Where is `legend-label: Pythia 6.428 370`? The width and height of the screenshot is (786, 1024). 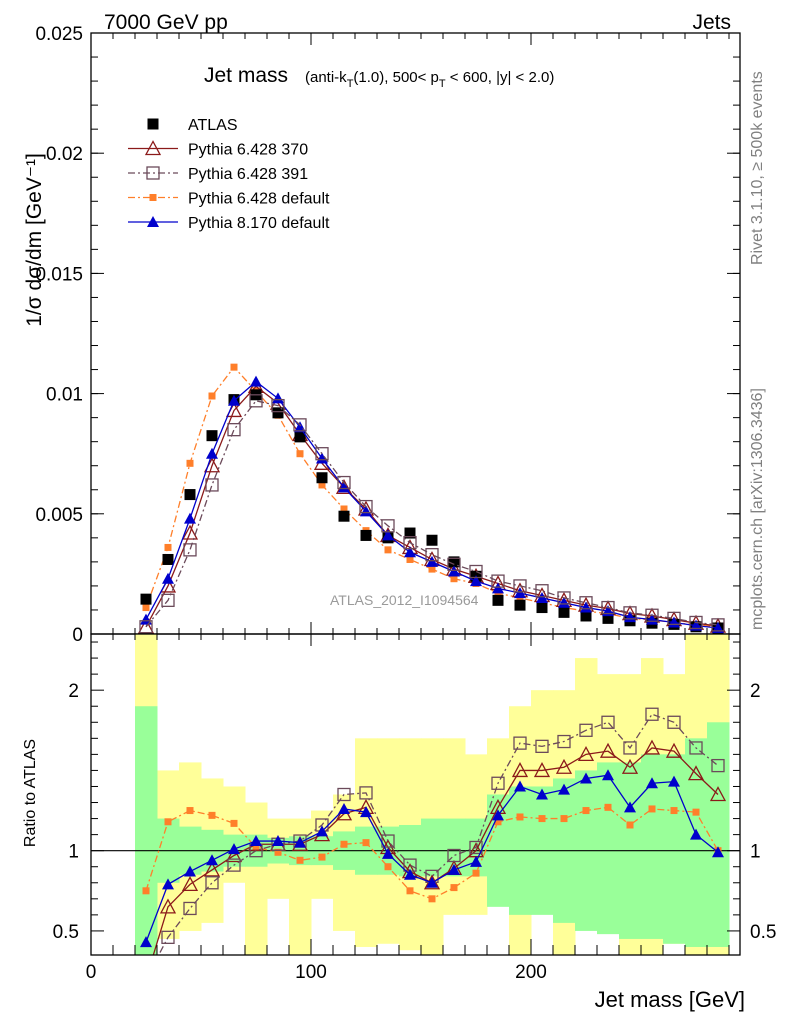 legend-label: Pythia 6.428 370 is located at coordinates (248, 150).